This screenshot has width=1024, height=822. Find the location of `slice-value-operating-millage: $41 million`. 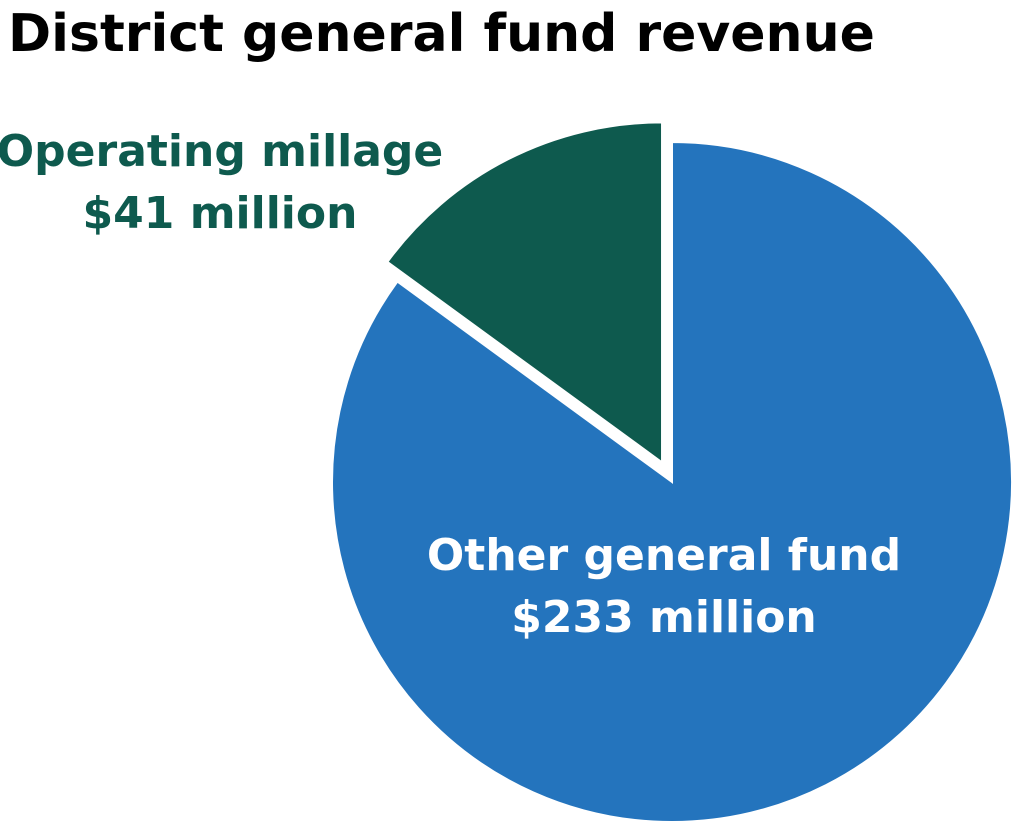

slice-value-operating-millage: $41 million is located at coordinates (220, 213).